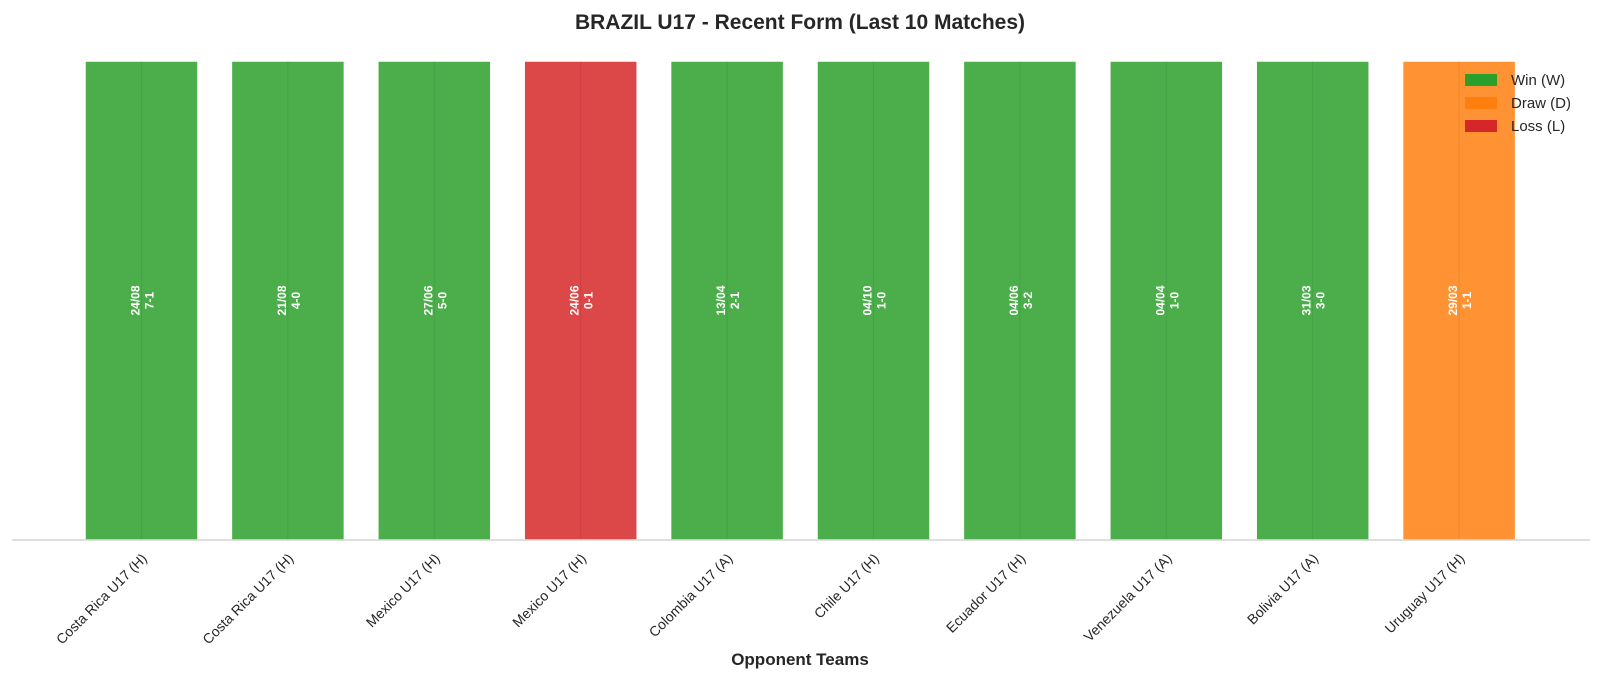 This screenshot has width=1600, height=684. Describe the element at coordinates (1321, 301) in the screenshot. I see `match-score: 3-0` at that location.